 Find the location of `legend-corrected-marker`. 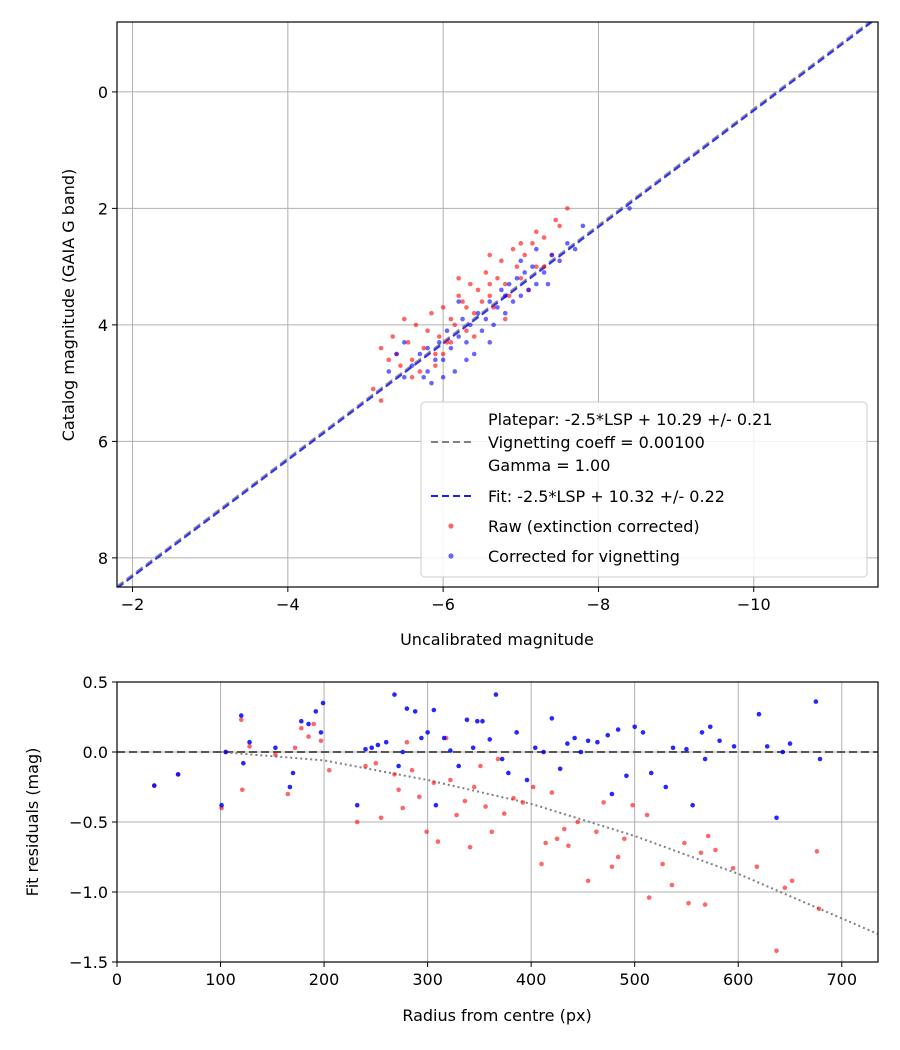

legend-corrected-marker is located at coordinates (451, 556).